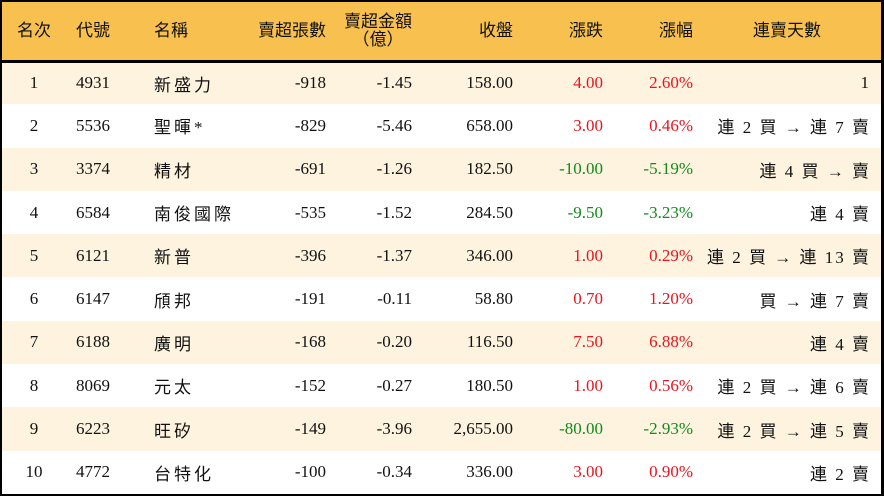  I want to click on cell-name: 精材, so click(174, 171).